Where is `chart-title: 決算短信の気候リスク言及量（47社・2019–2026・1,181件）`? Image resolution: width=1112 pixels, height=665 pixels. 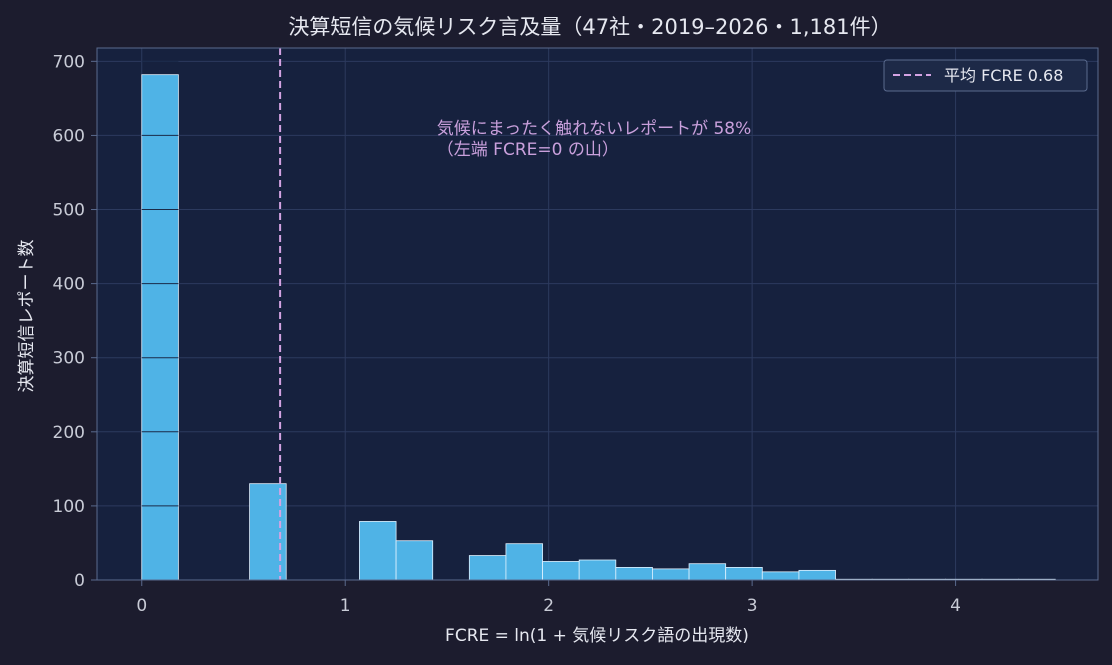
chart-title: 決算短信の気候リスク言及量（47社・2019–2026・1,181件） is located at coordinates (589, 27).